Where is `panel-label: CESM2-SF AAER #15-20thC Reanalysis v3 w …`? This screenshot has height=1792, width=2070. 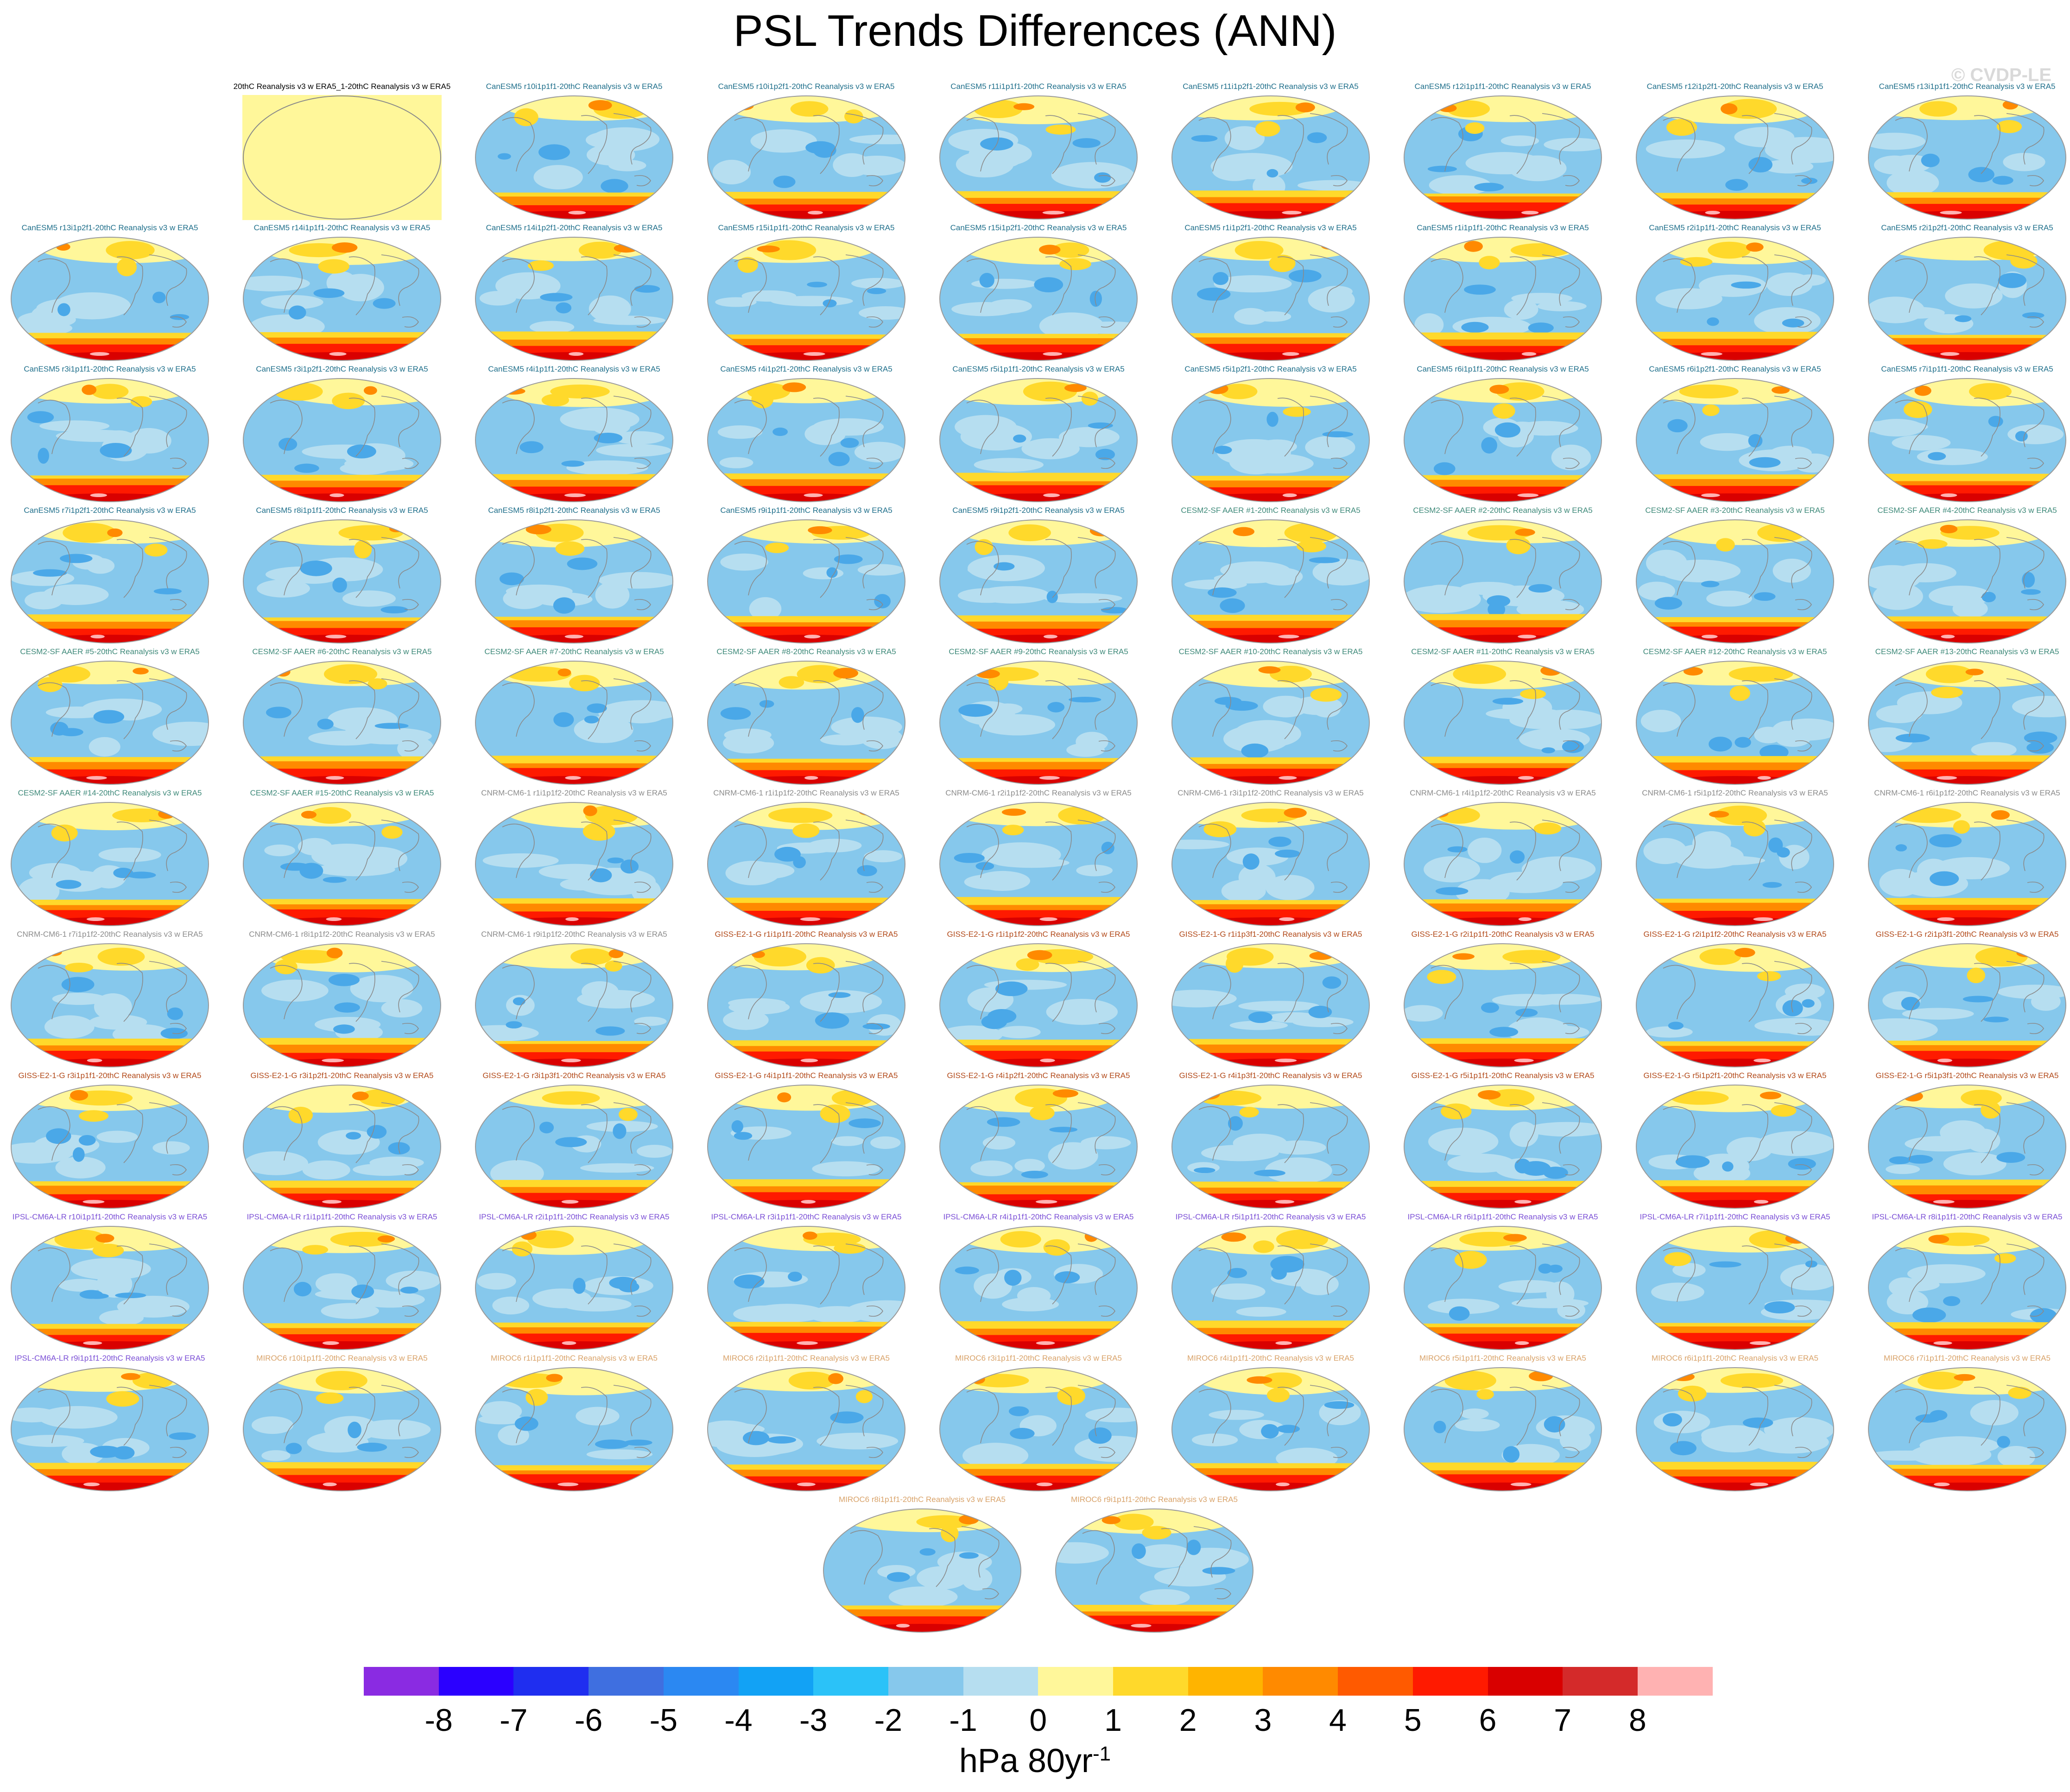 panel-label: CESM2-SF AAER #15-20thC Reanalysis v3 w … is located at coordinates (342, 793).